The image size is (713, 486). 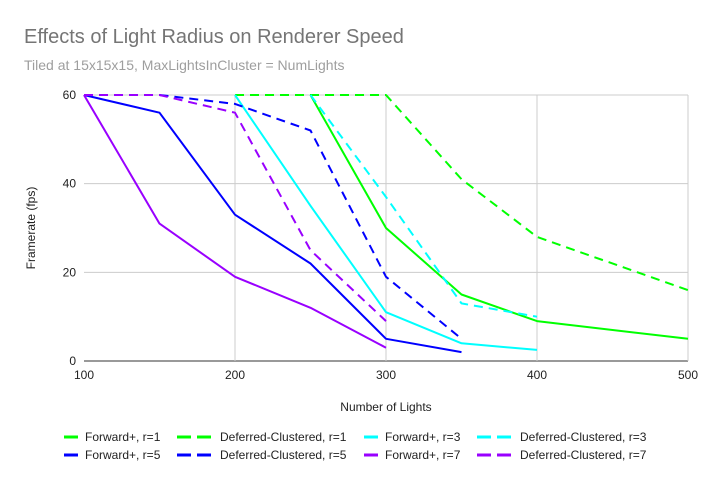 What do you see at coordinates (70, 272) in the screenshot?
I see `y-tick-label: 20` at bounding box center [70, 272].